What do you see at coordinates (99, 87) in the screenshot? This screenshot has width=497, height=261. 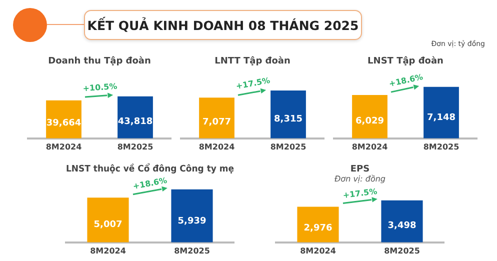 I see `text: +10.5%` at bounding box center [99, 87].